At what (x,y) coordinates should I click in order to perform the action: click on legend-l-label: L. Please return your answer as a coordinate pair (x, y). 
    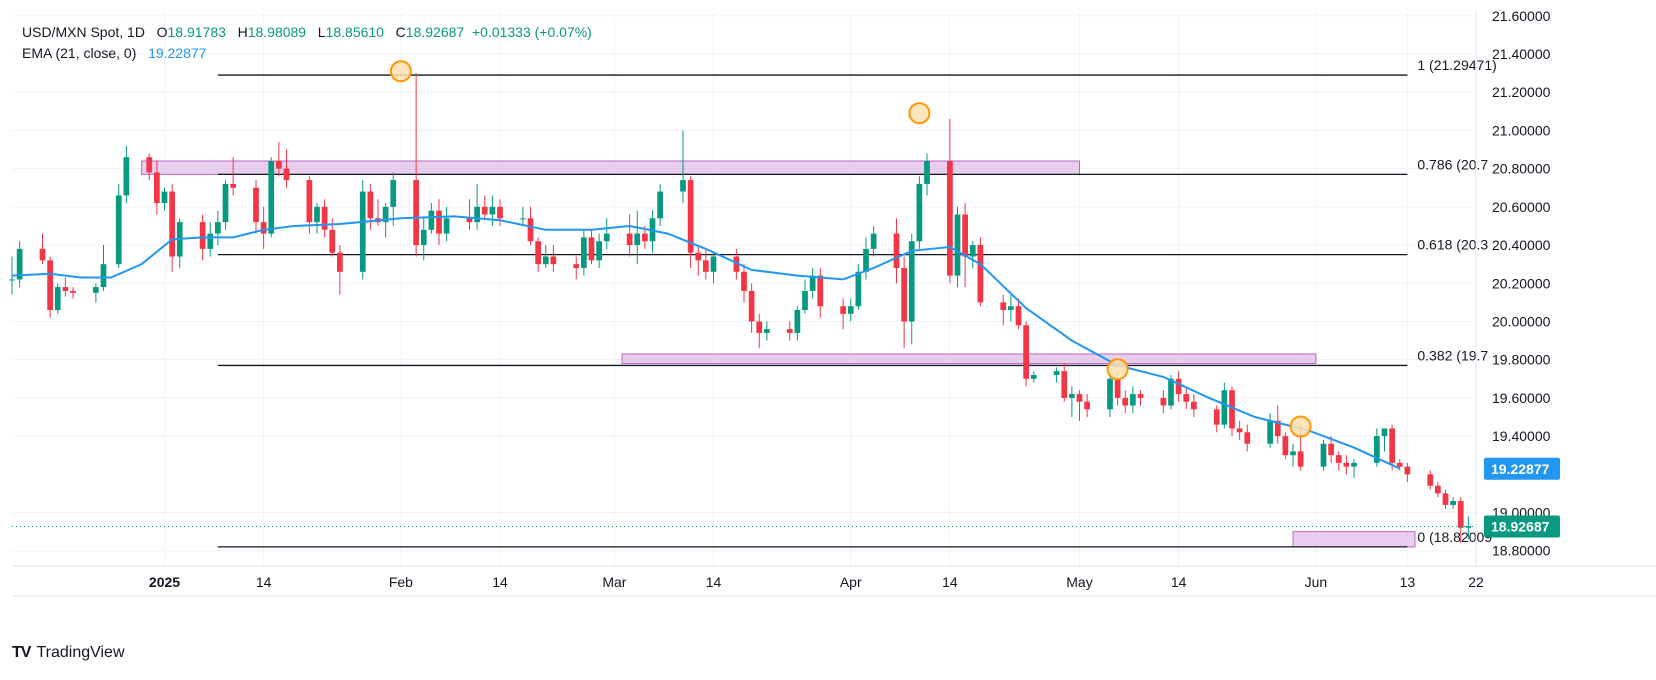
    Looking at the image, I should click on (321, 32).